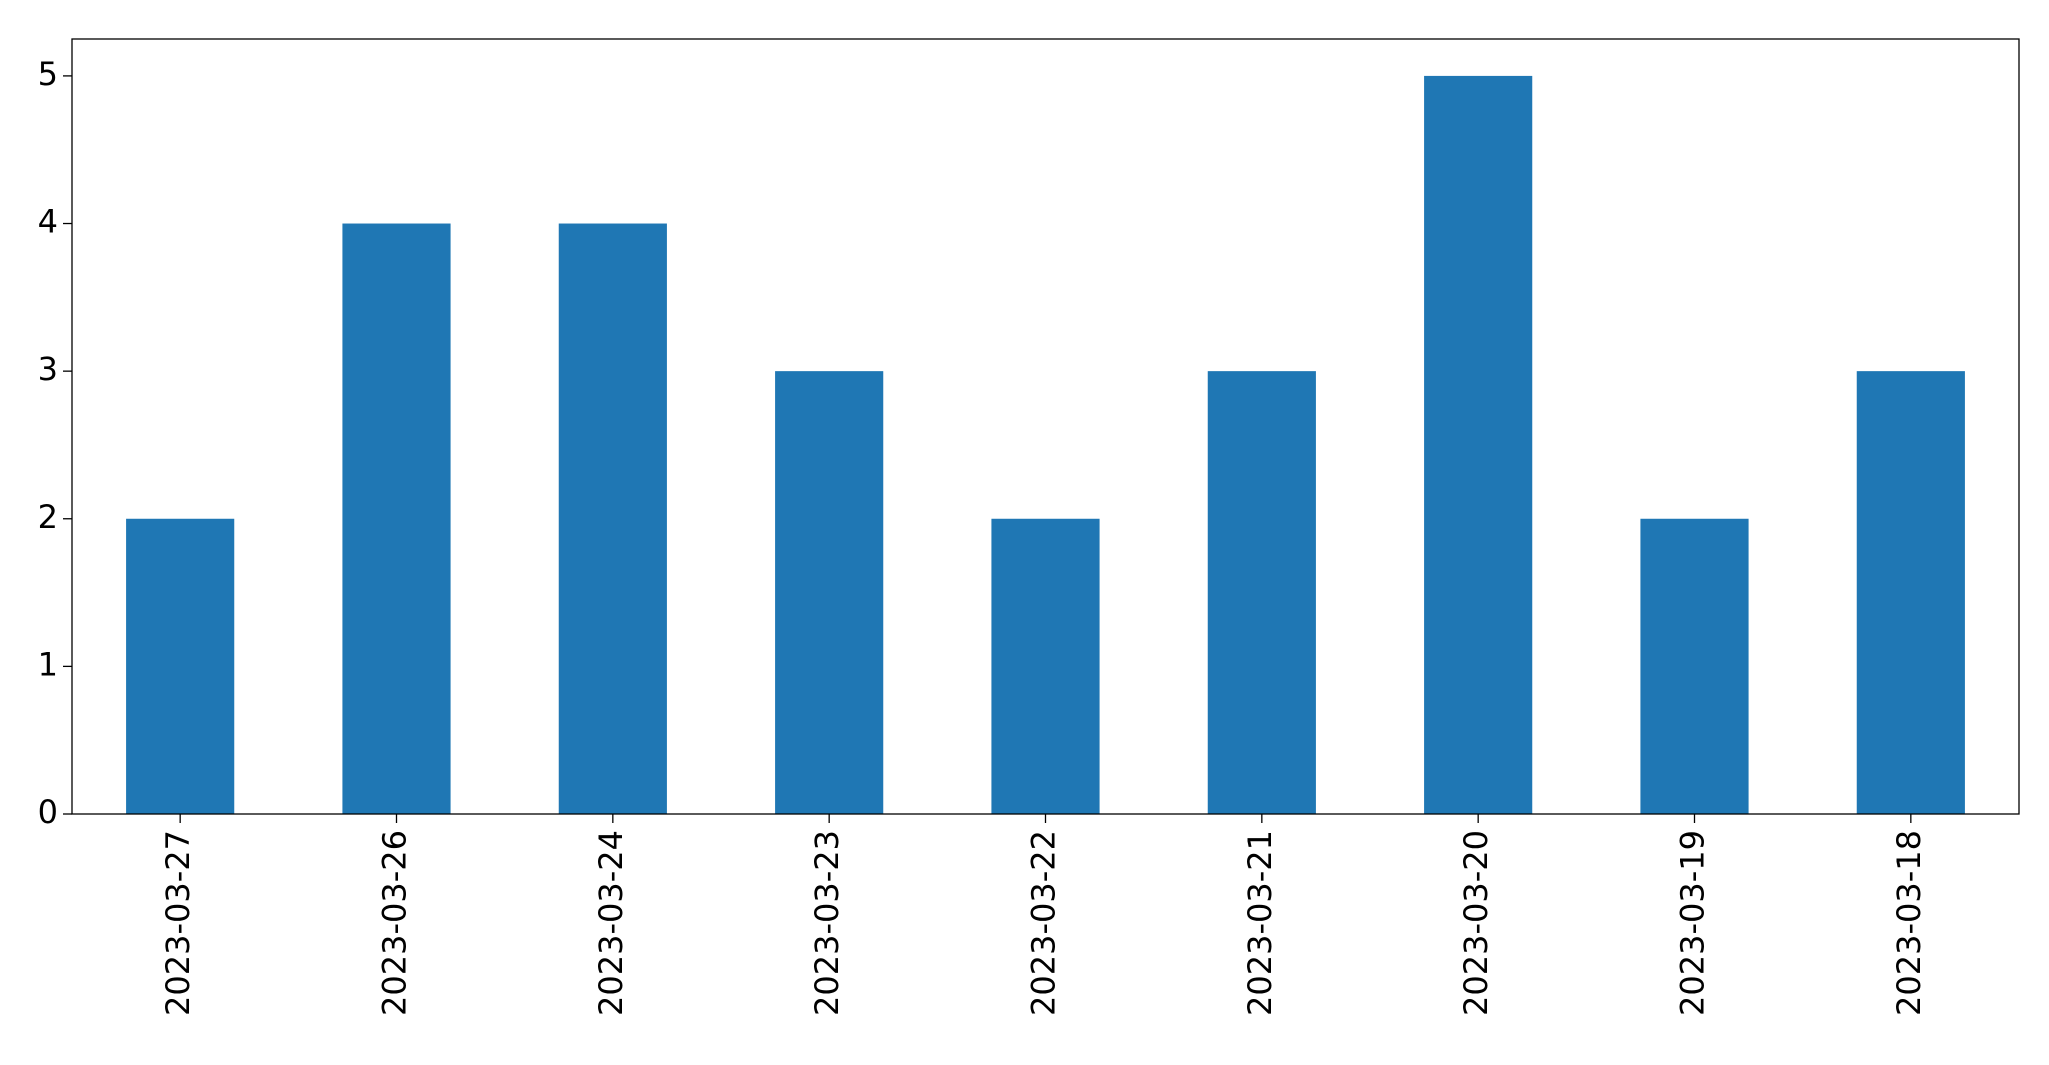 The width and height of the screenshot is (2049, 1065). What do you see at coordinates (611, 923) in the screenshot?
I see `x-tick-label: 2023-03-24` at bounding box center [611, 923].